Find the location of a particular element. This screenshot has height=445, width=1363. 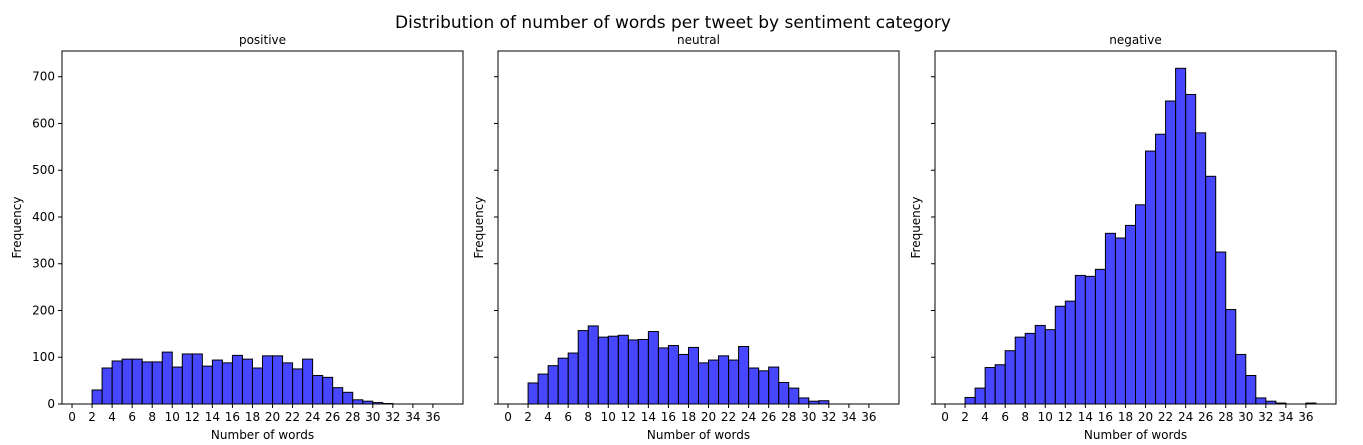

x-tick-label: 4 is located at coordinates (985, 417).